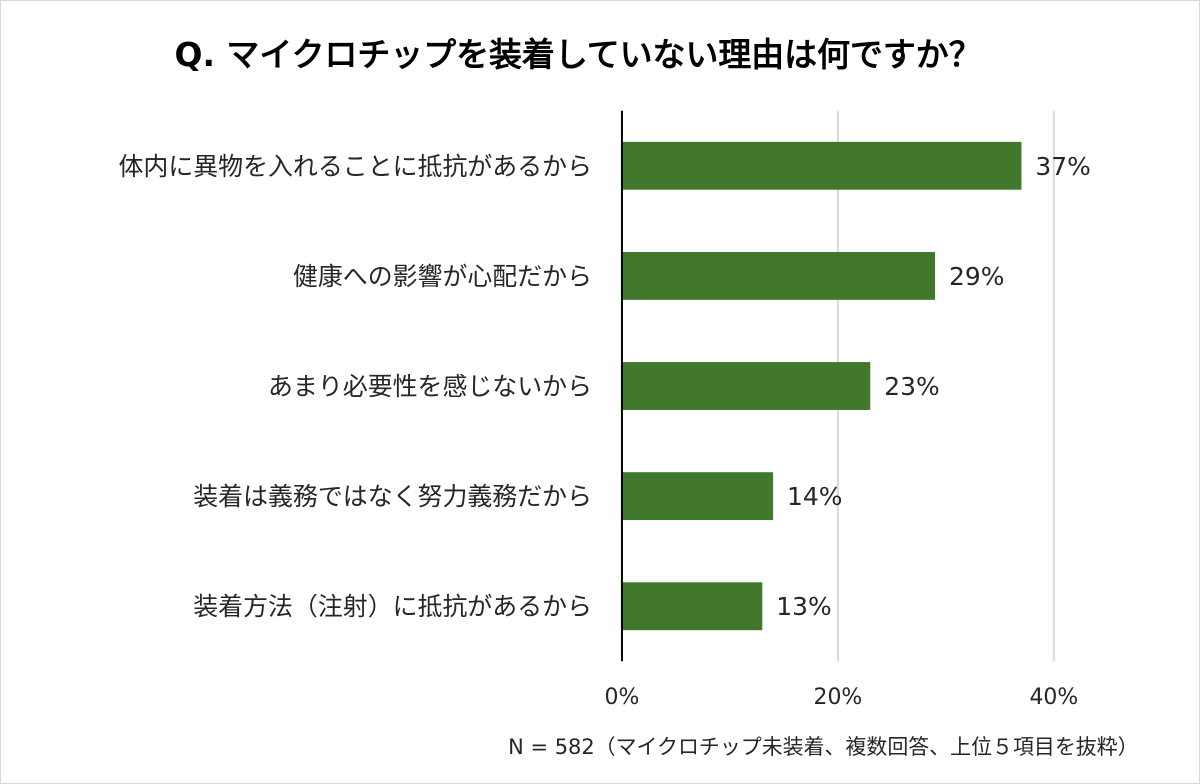  Describe the element at coordinates (911, 386) in the screenshot. I see `data-label-2: 23%` at that location.